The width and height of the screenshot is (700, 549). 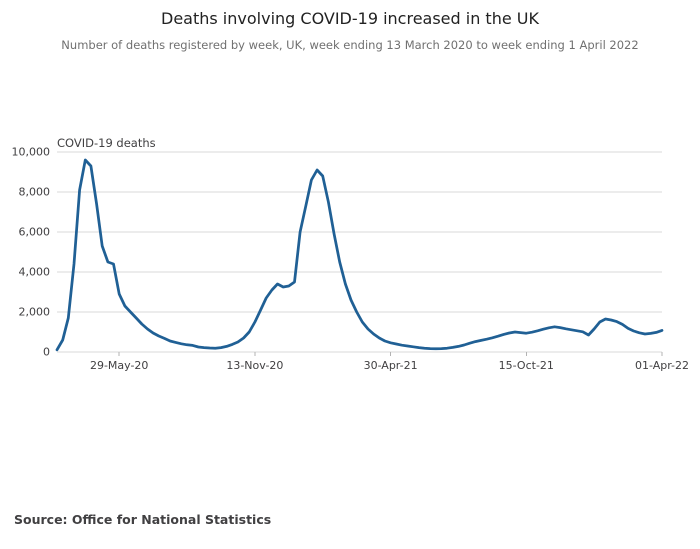 What do you see at coordinates (35, 272) in the screenshot?
I see `y-tick-label: 4,000` at bounding box center [35, 272].